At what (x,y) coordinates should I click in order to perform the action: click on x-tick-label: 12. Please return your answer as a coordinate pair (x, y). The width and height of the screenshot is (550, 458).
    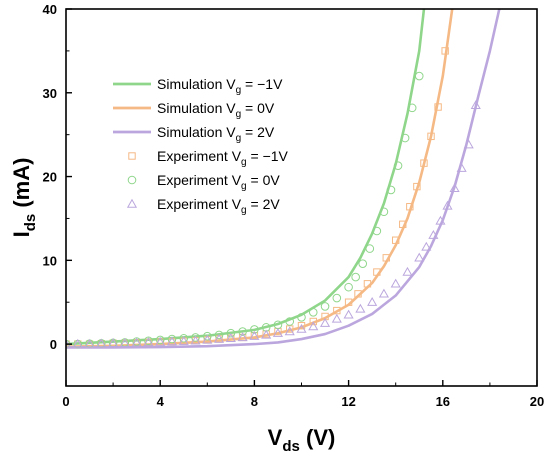
    Looking at the image, I should click on (348, 401).